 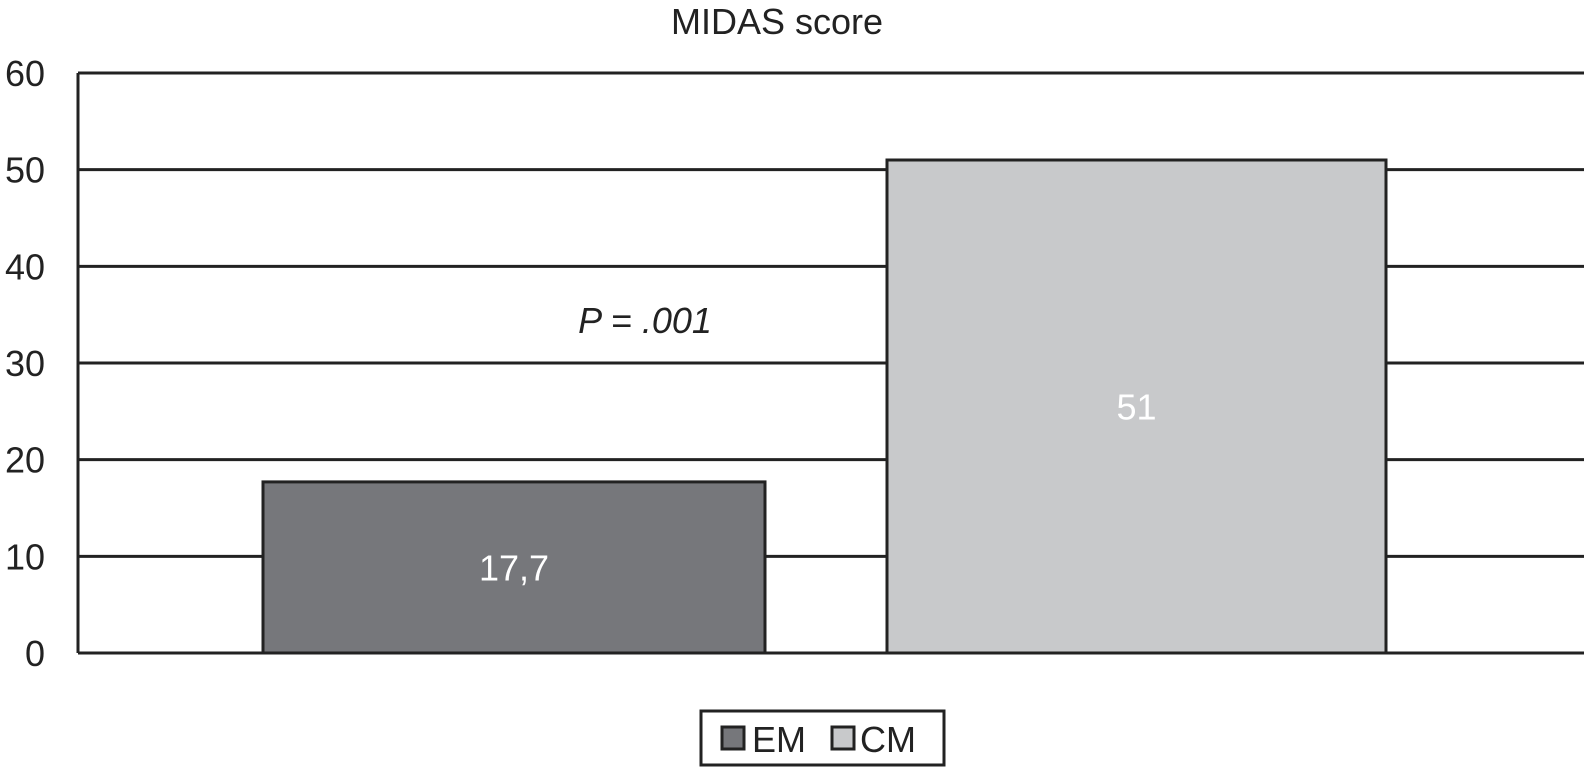 What do you see at coordinates (25, 73) in the screenshot?
I see `y-tick-label: 60` at bounding box center [25, 73].